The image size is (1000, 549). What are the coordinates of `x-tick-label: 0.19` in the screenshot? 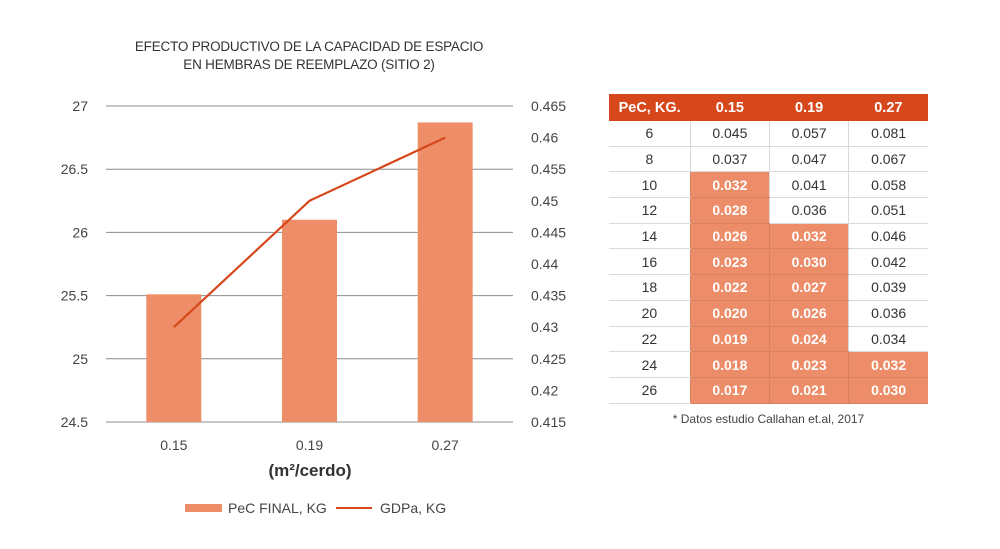 It's located at (309, 445).